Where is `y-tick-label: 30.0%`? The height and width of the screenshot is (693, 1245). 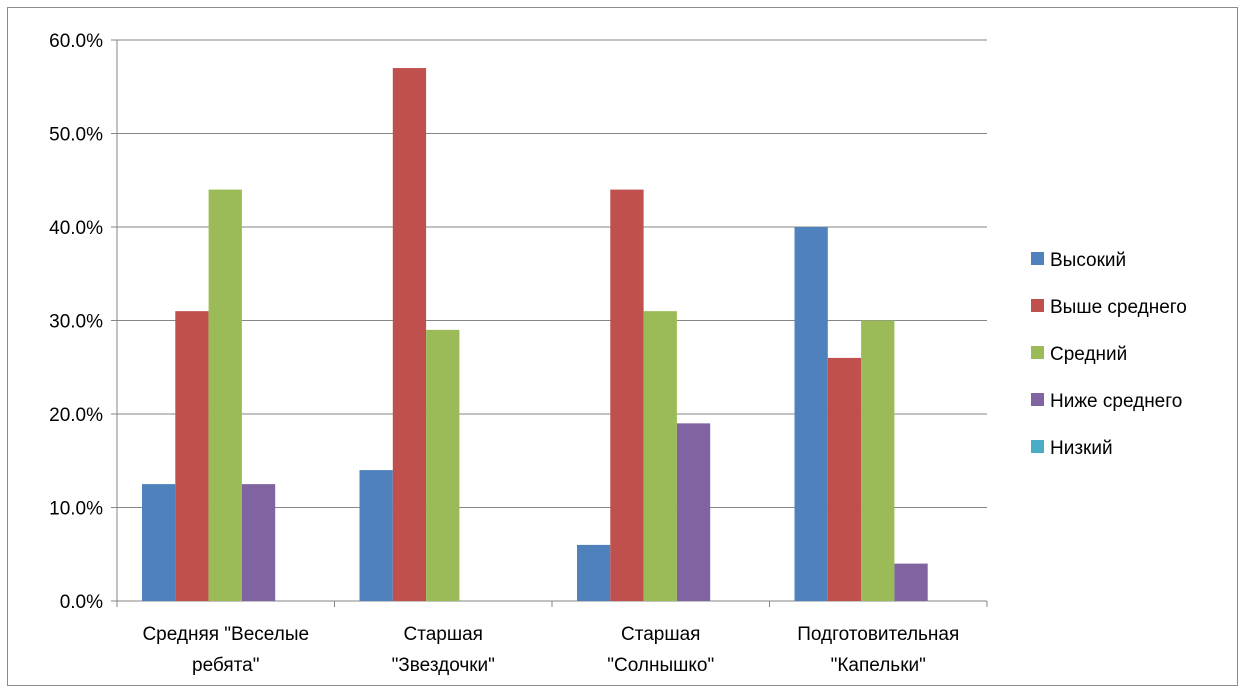
y-tick-label: 30.0% is located at coordinates (76, 322).